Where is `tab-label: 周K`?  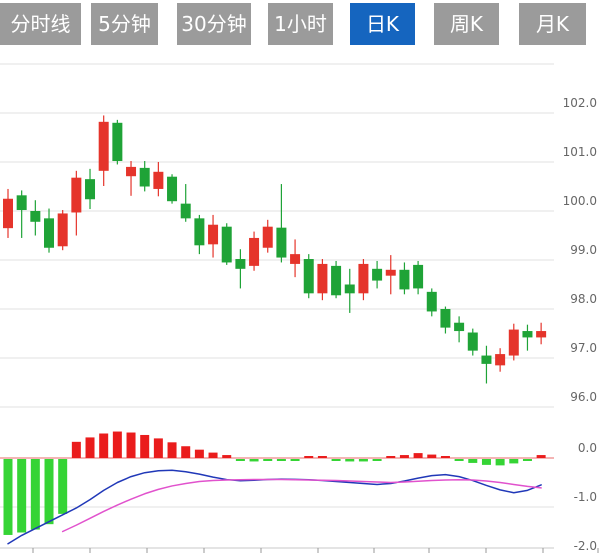
tab-label: 周K is located at coordinates (466, 24).